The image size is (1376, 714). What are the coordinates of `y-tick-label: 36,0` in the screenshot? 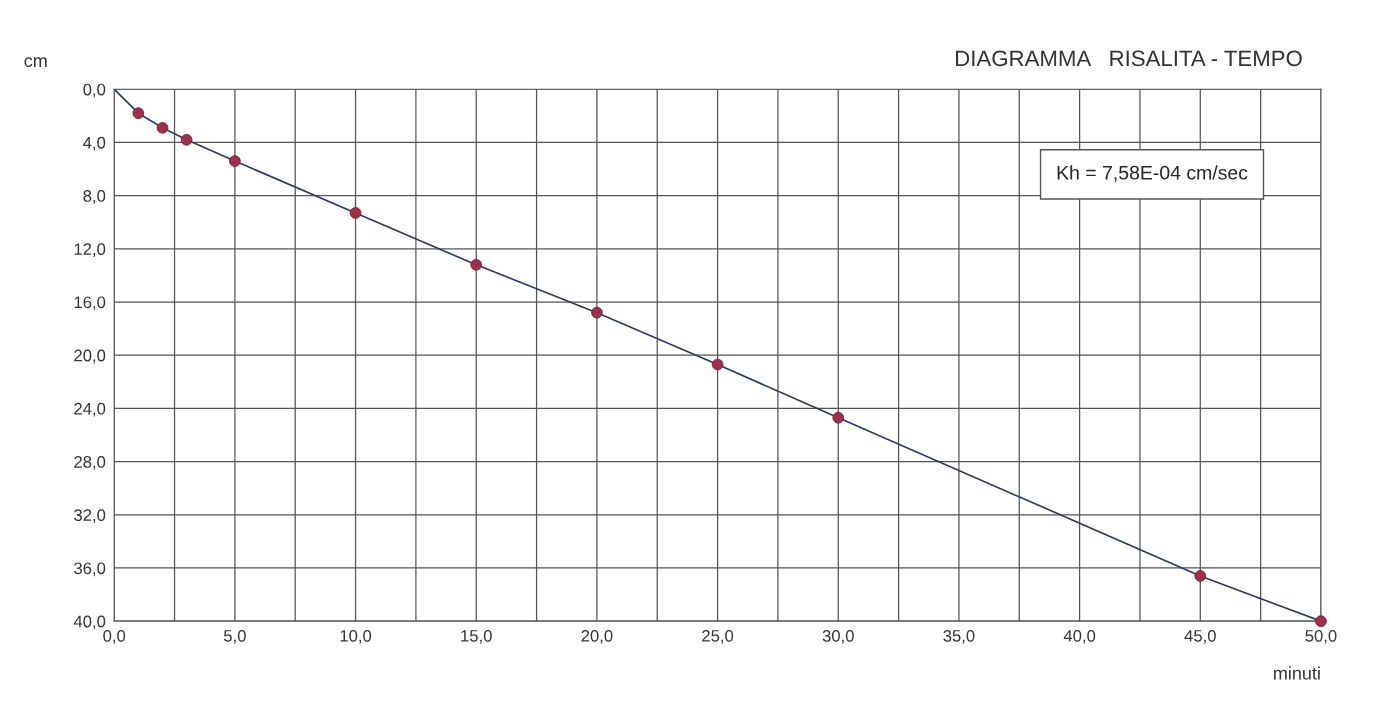 It's located at (90, 569).